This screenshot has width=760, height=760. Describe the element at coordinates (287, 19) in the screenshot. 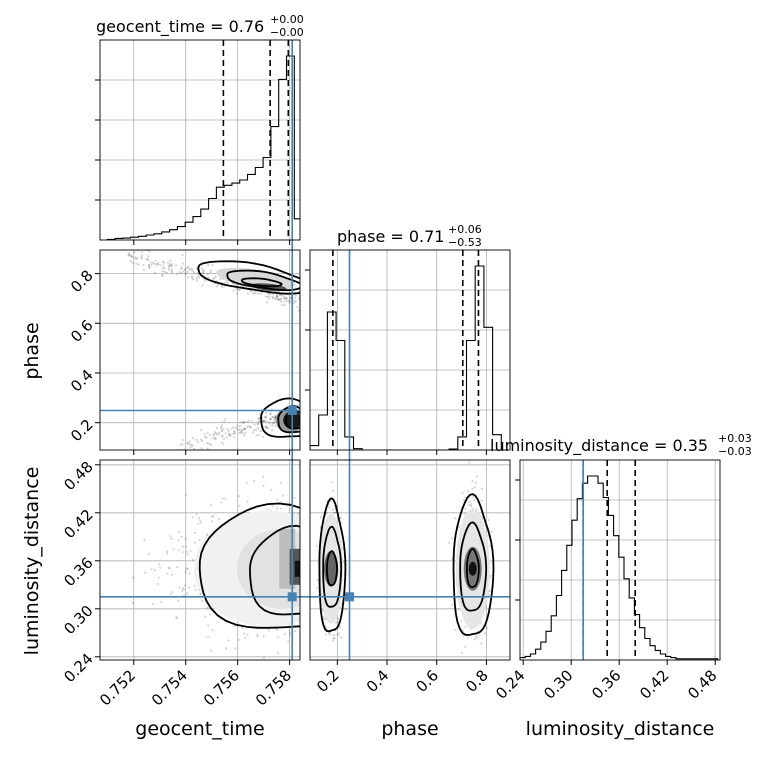

I see `title-geocent-time-sup: +0.00` at that location.